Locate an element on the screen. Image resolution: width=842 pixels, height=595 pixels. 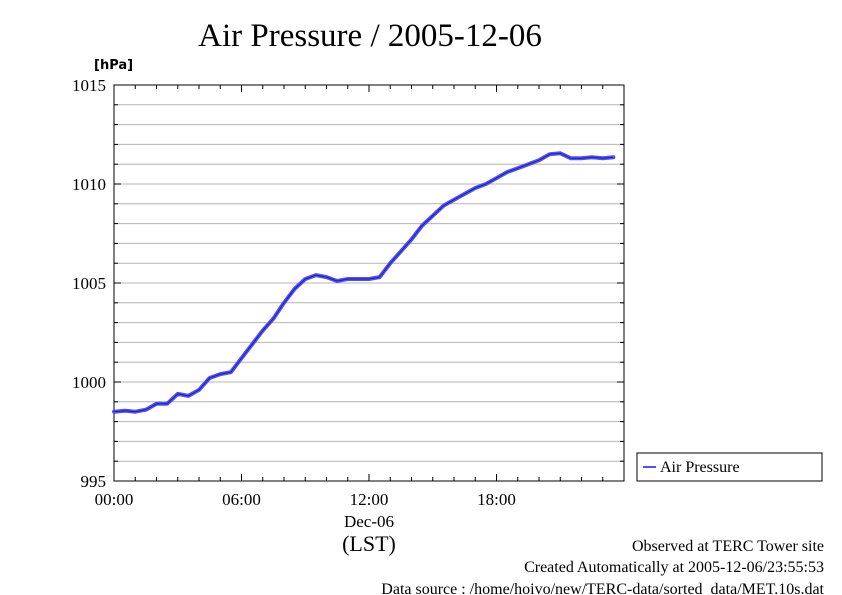
x-tick-label: 00:00 is located at coordinates (114, 499).